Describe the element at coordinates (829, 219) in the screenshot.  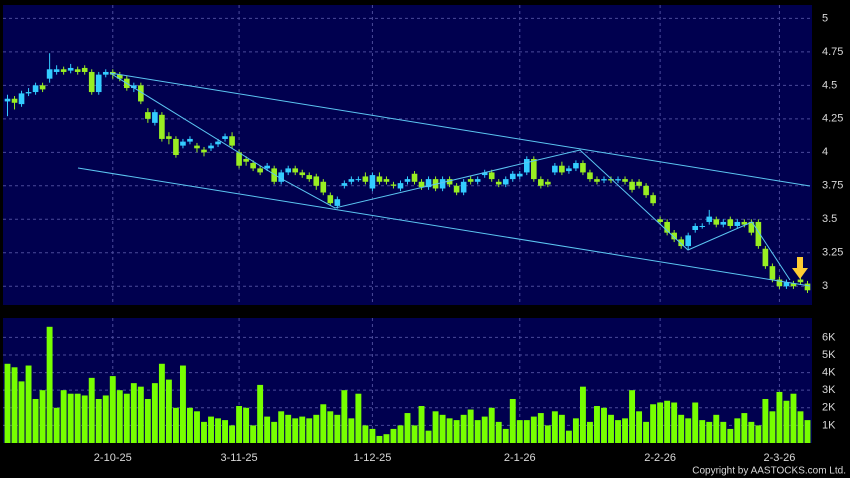
I see `y-tick-label: 3.5` at that location.